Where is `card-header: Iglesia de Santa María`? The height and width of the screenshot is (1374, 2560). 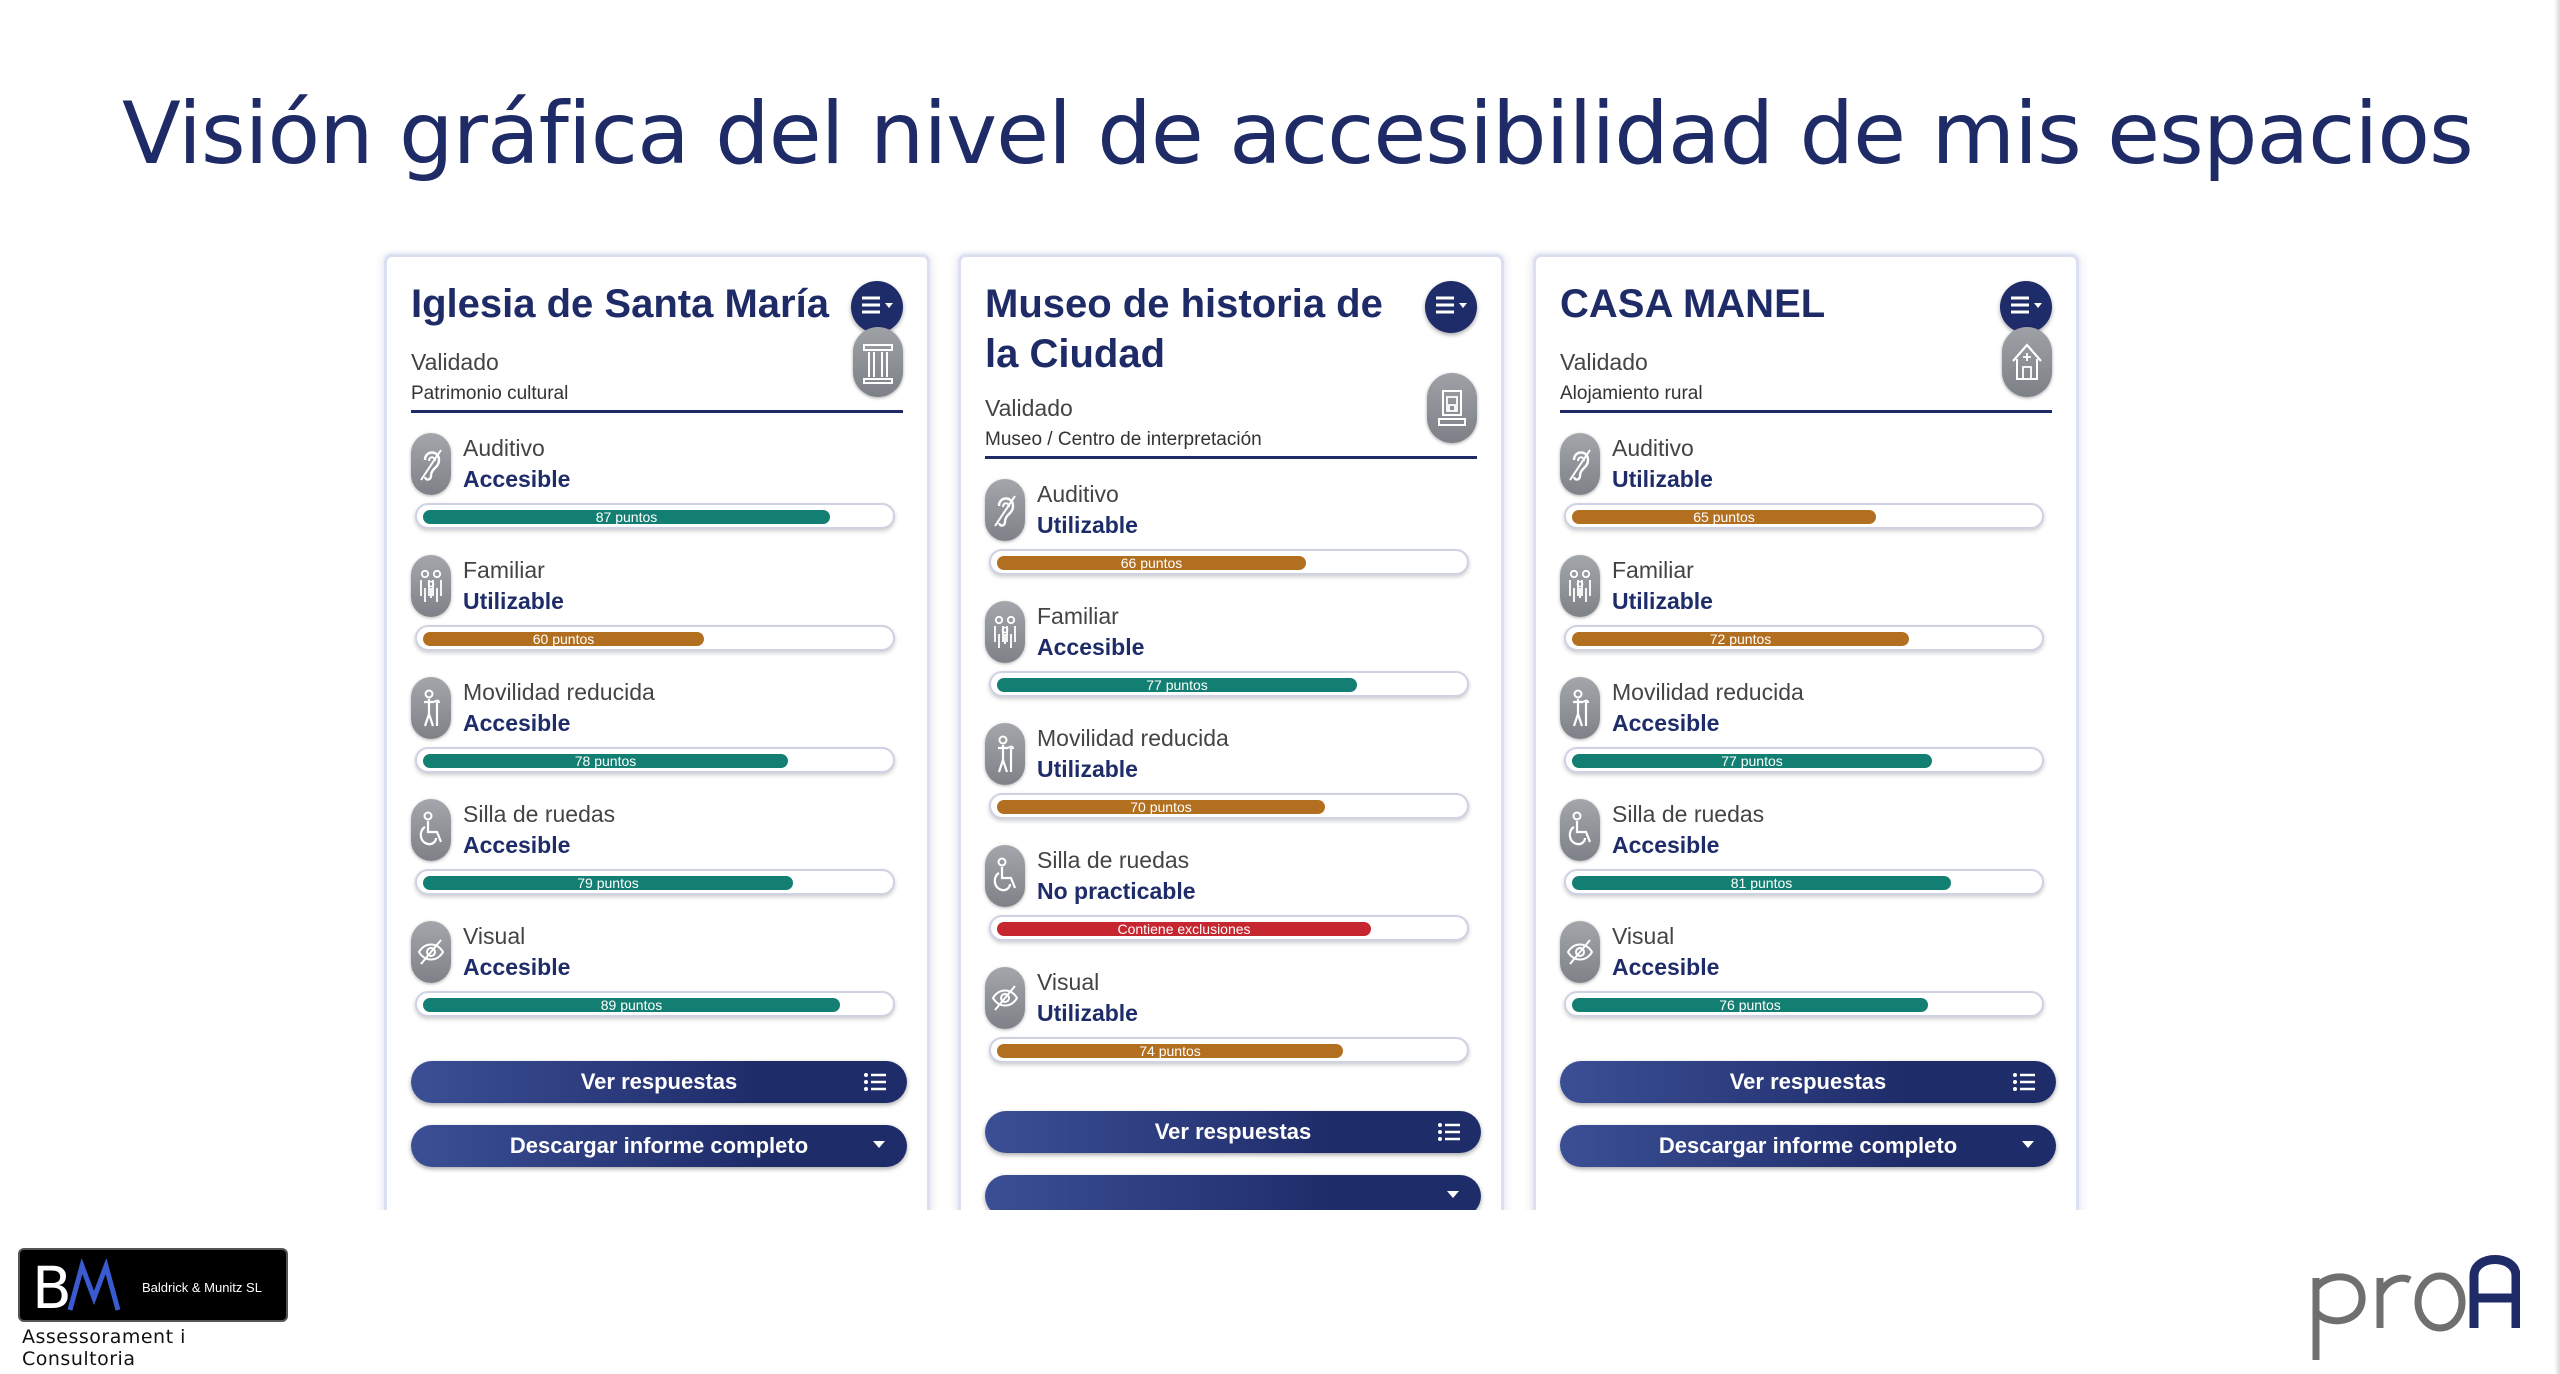 card-header: Iglesia de Santa María is located at coordinates (657, 306).